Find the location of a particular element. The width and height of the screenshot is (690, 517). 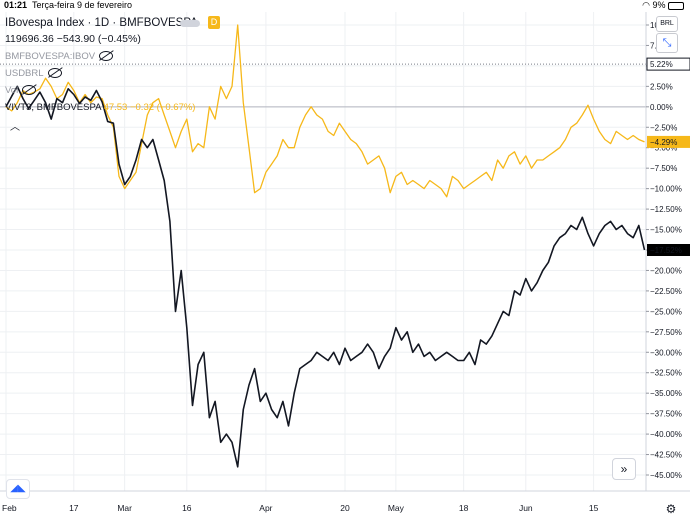

y-tick-label: −32.50% is located at coordinates (666, 373).